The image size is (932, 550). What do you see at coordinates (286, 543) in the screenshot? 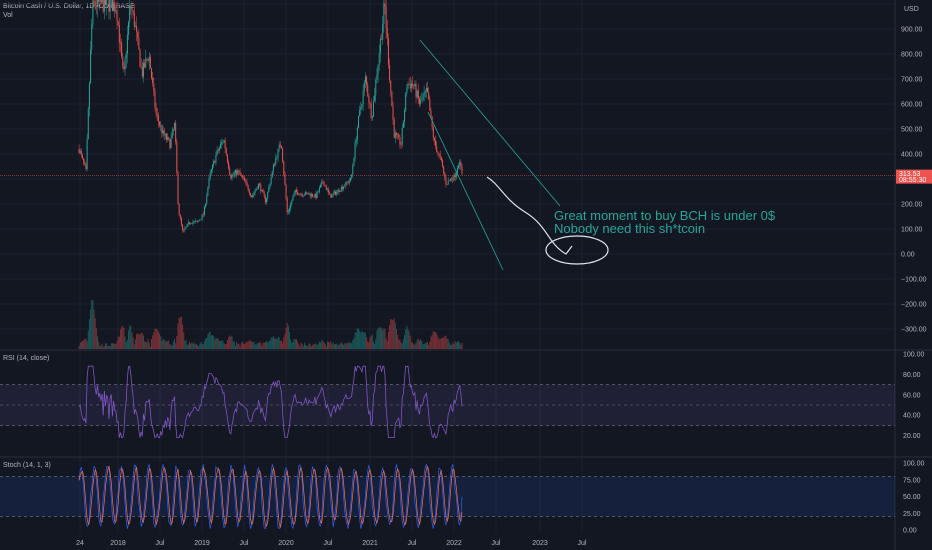
I see `time-tick-label: 2020` at bounding box center [286, 543].